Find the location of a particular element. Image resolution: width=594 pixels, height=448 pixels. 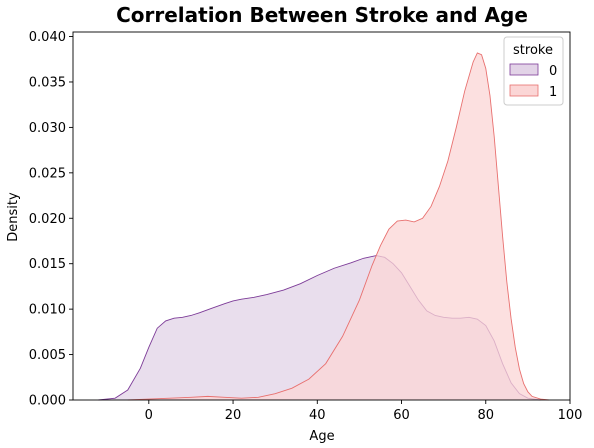

y-tick-label: 0.020 is located at coordinates (47, 219).